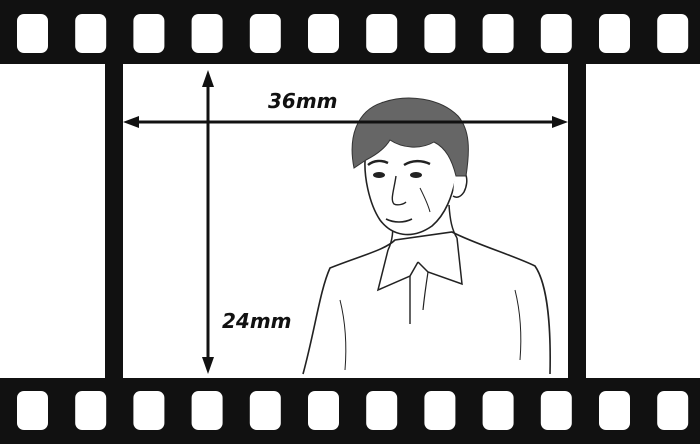 The image size is (700, 444). I want to click on double-arrow-vertical-icon, so click(208, 222).